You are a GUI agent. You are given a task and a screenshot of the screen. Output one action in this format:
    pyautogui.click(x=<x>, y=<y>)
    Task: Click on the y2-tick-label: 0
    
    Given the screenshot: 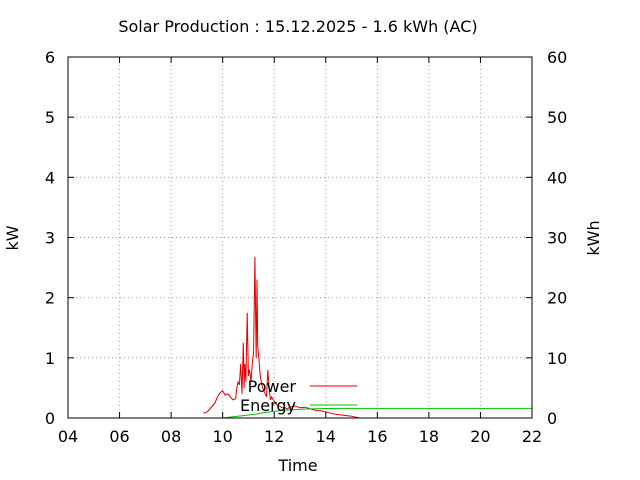 What is the action you would take?
    pyautogui.click(x=552, y=418)
    